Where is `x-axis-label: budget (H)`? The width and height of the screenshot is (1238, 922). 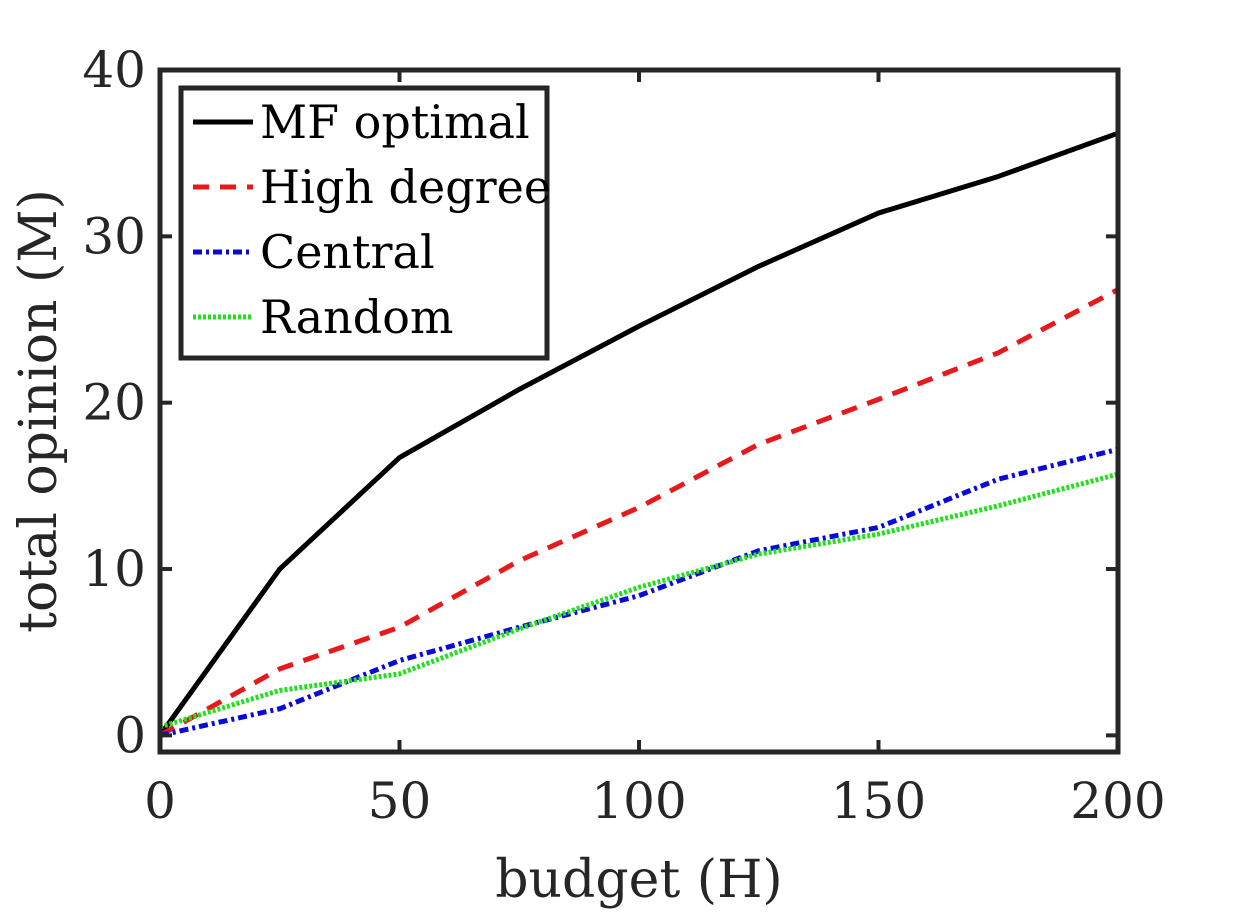
x-axis-label: budget (H) is located at coordinates (638, 880).